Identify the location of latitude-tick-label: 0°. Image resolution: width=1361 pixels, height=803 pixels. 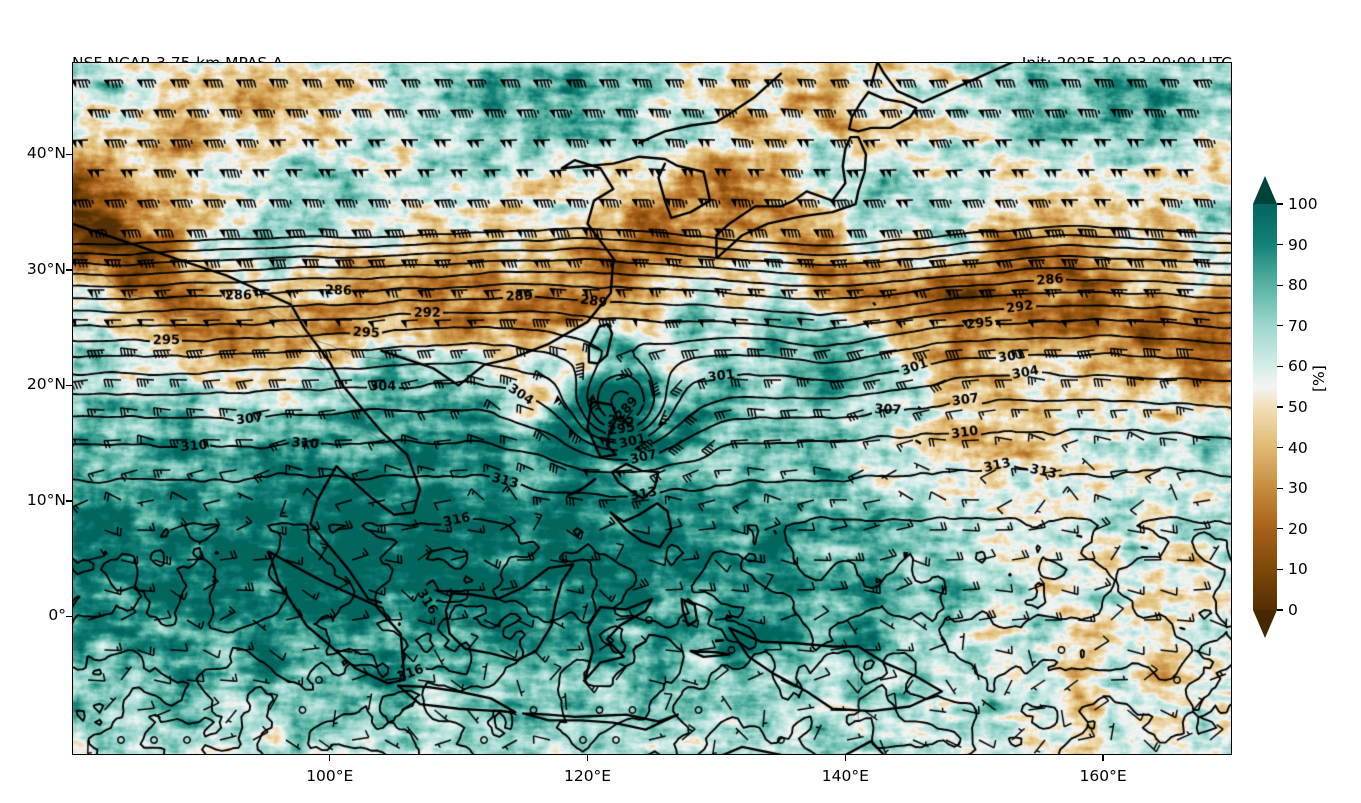
(57, 615).